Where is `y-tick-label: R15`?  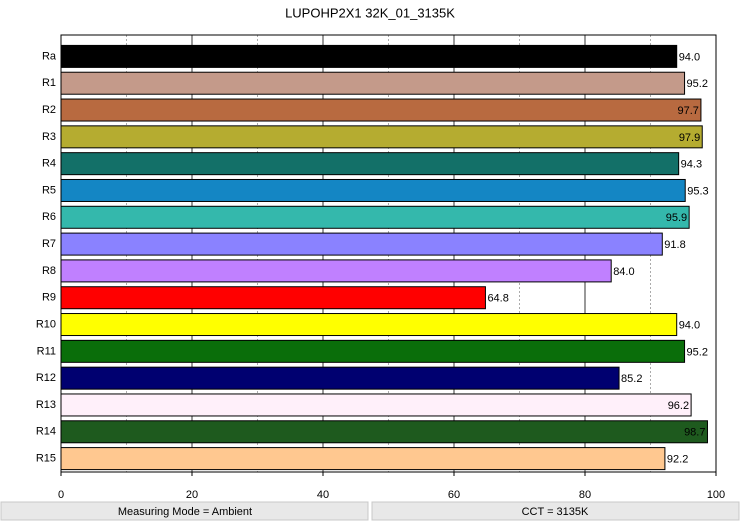
y-tick-label: R15 is located at coordinates (46, 459).